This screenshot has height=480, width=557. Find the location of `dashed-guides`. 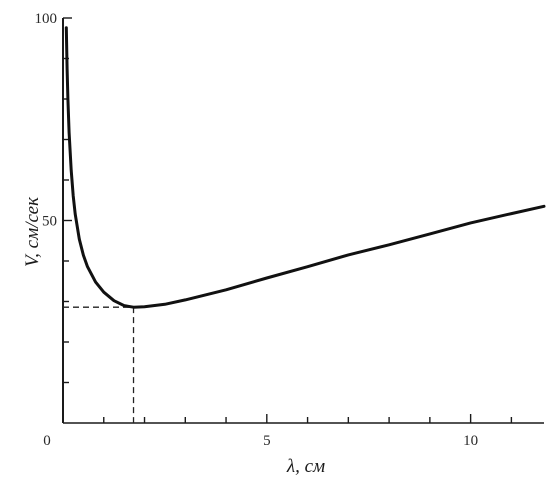

dashed-guides is located at coordinates (99, 364).